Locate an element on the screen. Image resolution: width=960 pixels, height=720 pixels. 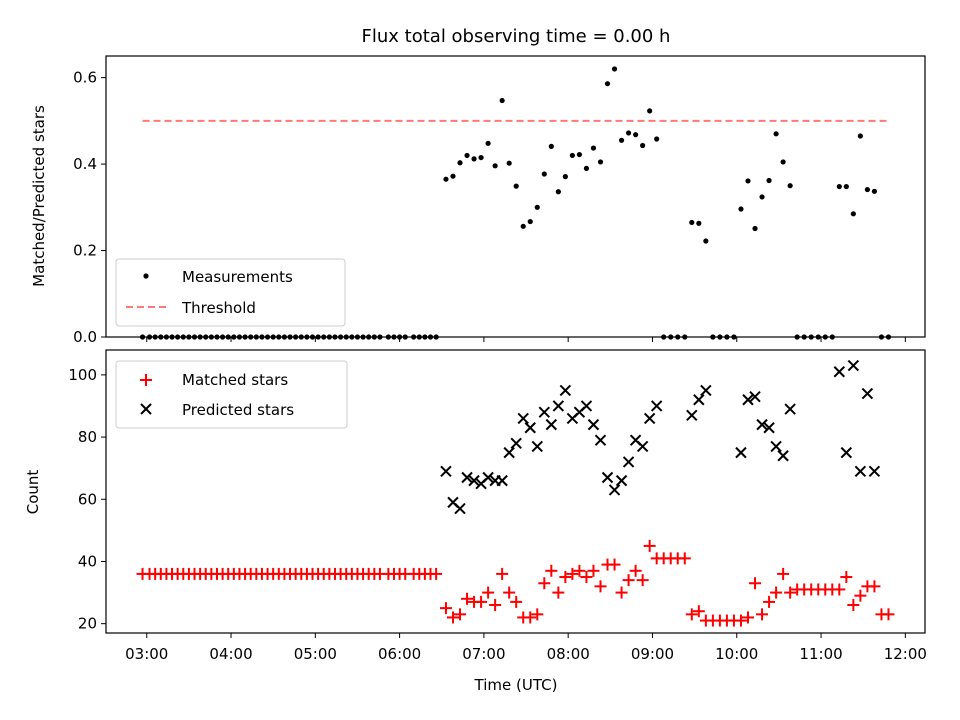
xtick-label: 04:00 is located at coordinates (230, 654).